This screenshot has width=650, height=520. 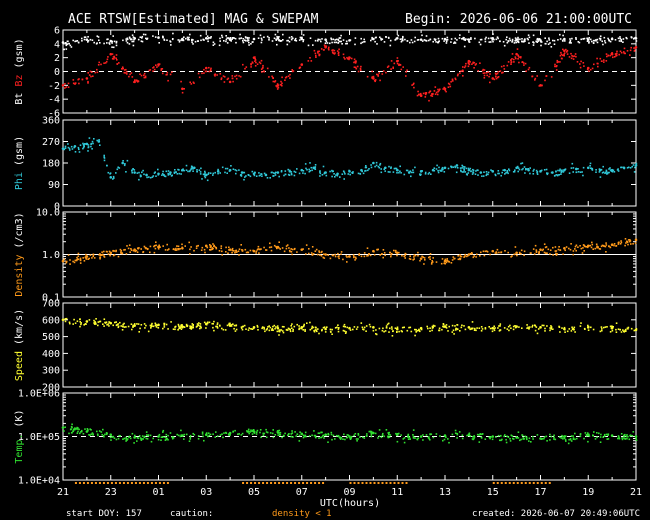 I want to click on density-caution-note: density < 1, so click(x=302, y=514).